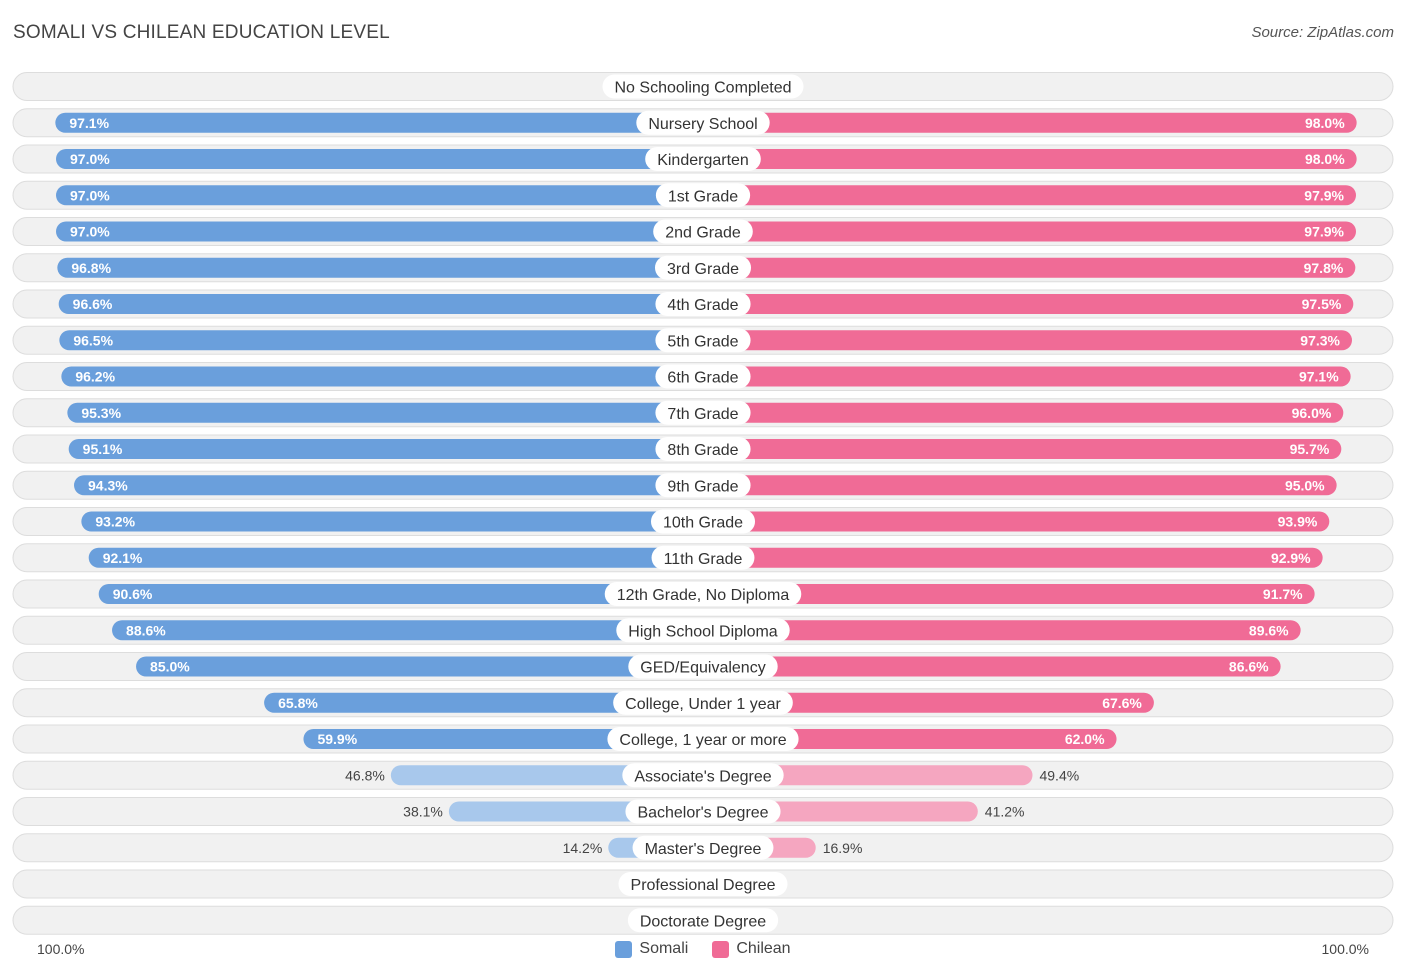  Describe the element at coordinates (843, 848) in the screenshot. I see `value-label-chilean: 16.9%` at that location.